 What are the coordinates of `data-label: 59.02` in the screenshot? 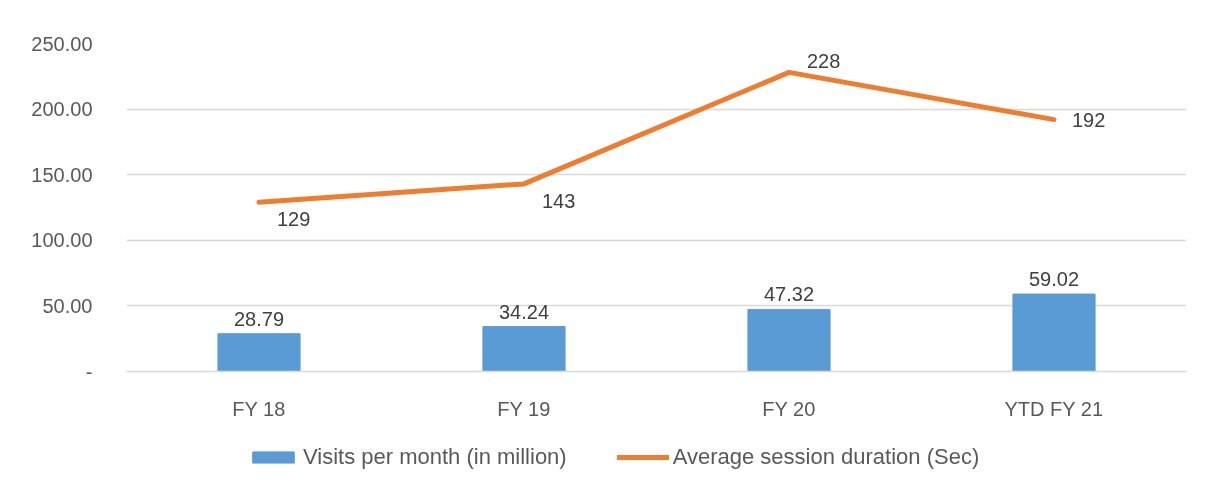 It's located at (1054, 279).